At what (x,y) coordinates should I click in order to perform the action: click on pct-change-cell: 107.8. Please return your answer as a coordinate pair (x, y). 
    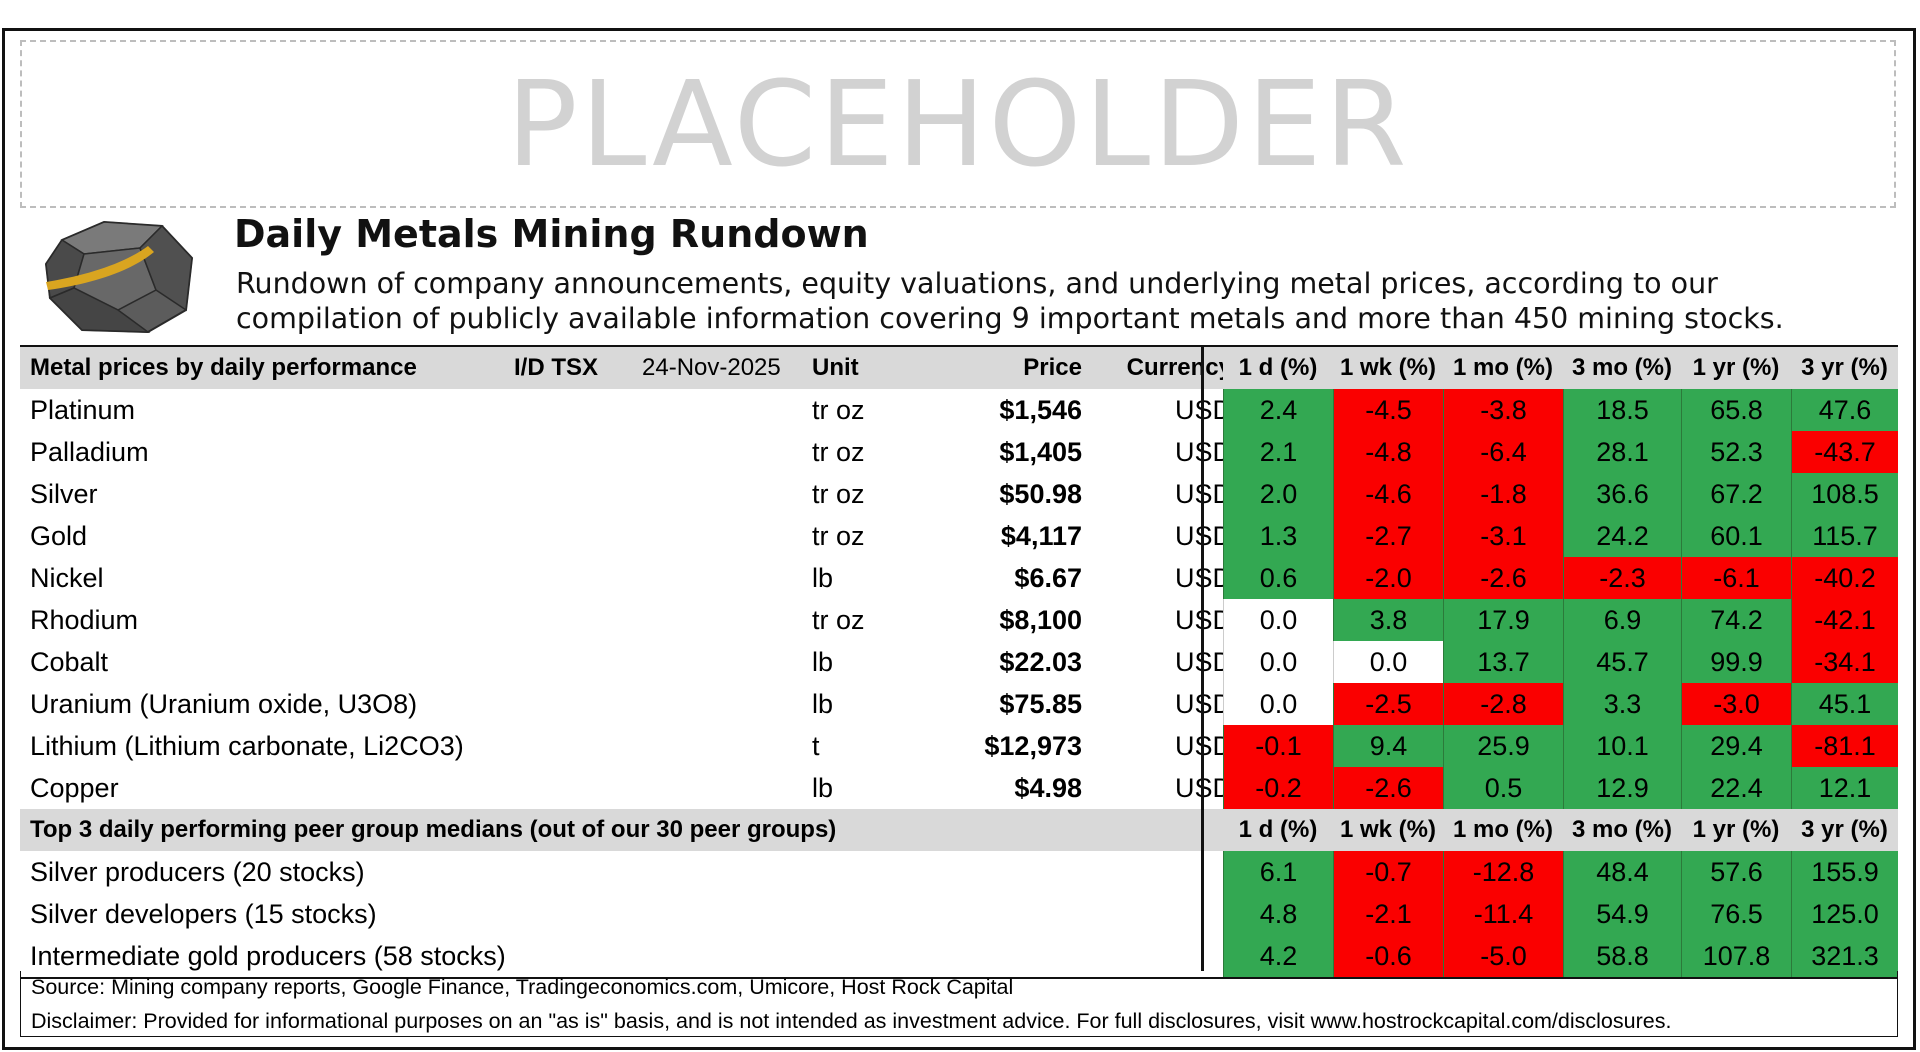
    Looking at the image, I should click on (1736, 956).